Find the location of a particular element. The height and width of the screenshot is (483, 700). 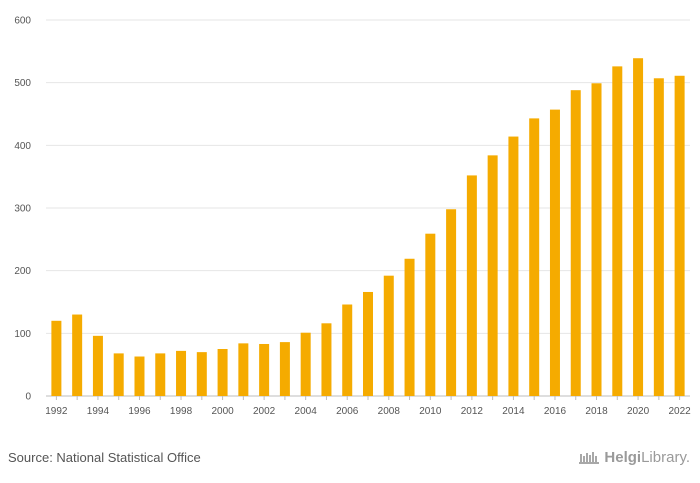

bar-2017 is located at coordinates (575, 243).